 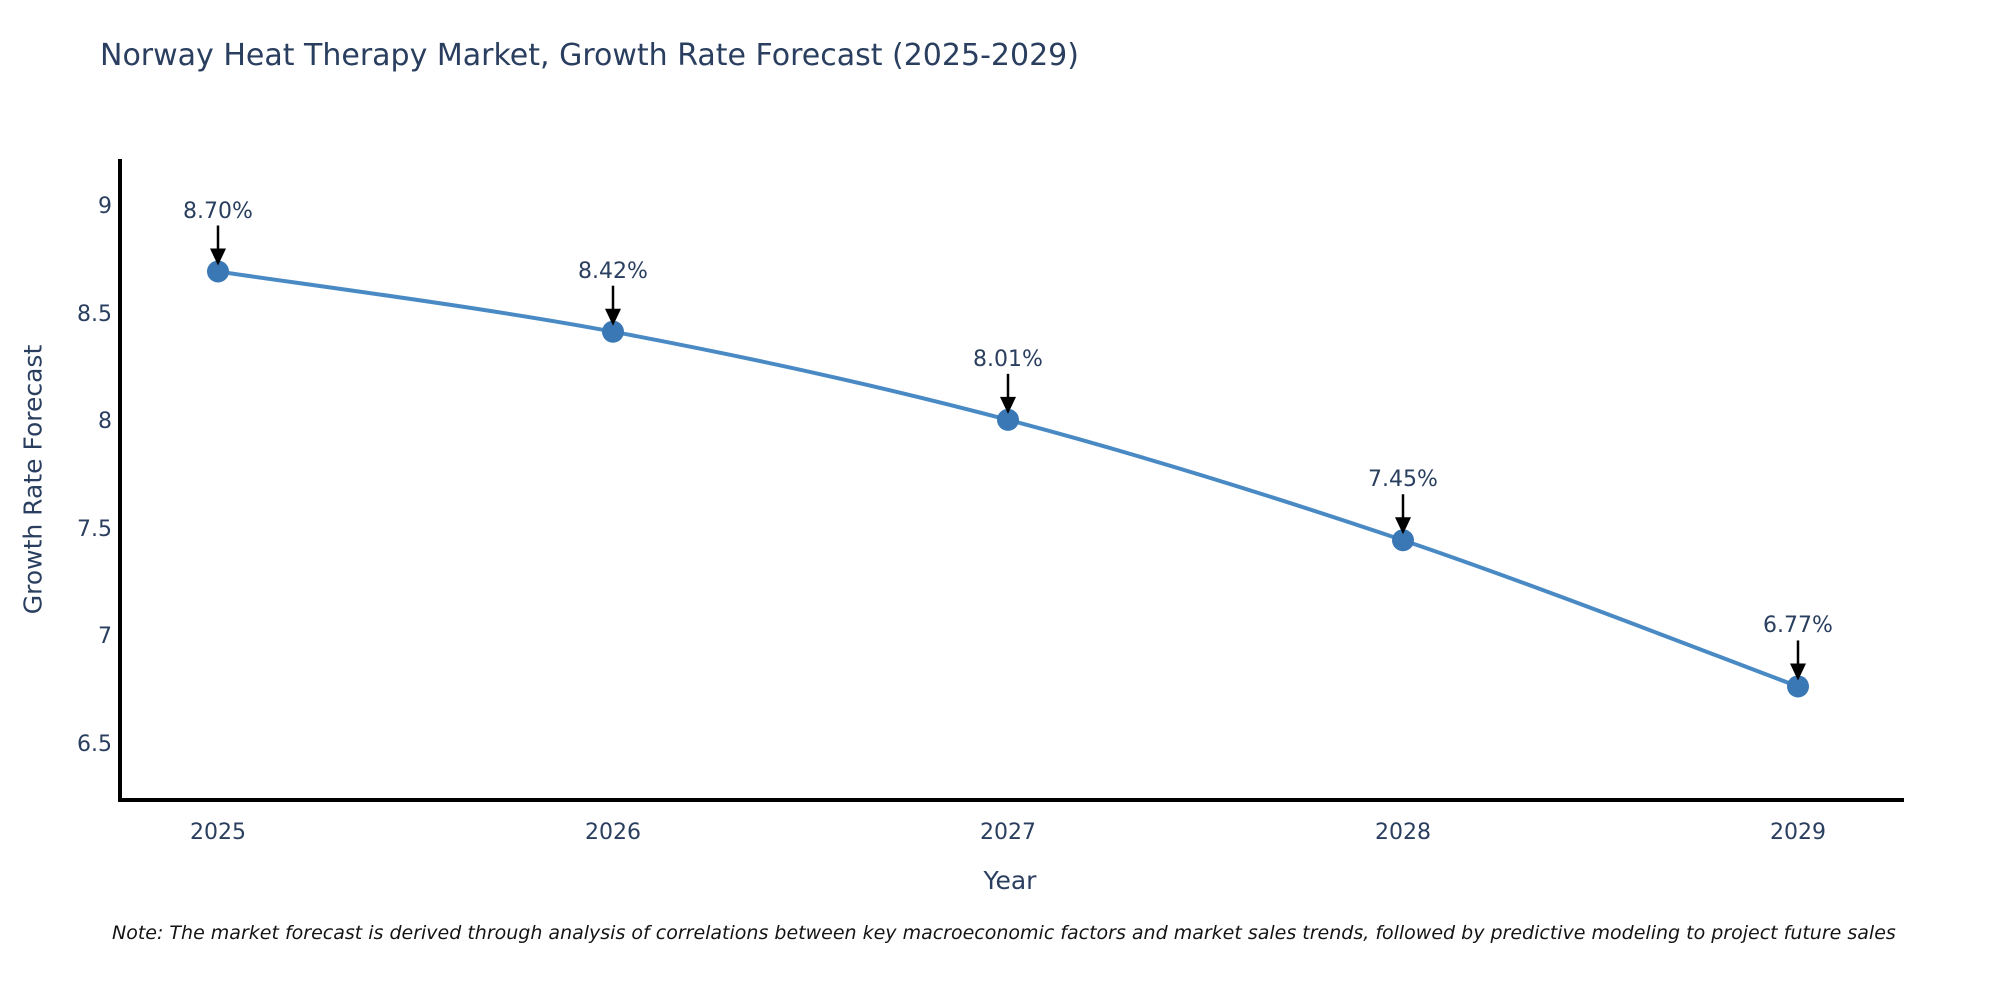 What do you see at coordinates (1798, 832) in the screenshot?
I see `x-tick-label: 2029` at bounding box center [1798, 832].